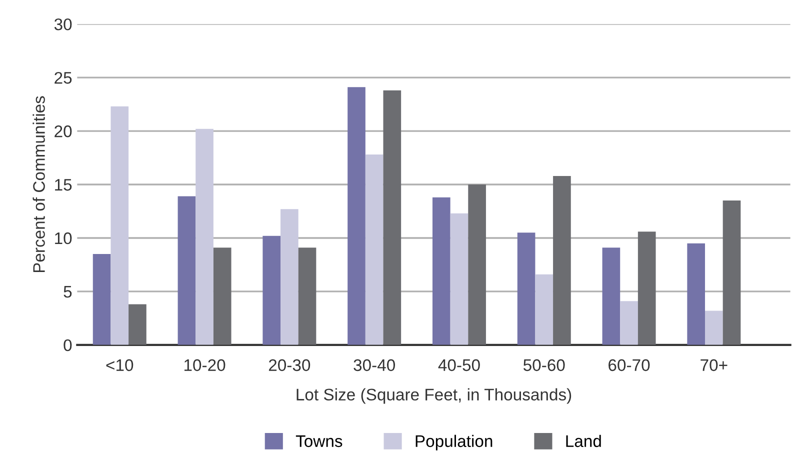  I want to click on y-axis-title: Percent of Communities, so click(38, 184).